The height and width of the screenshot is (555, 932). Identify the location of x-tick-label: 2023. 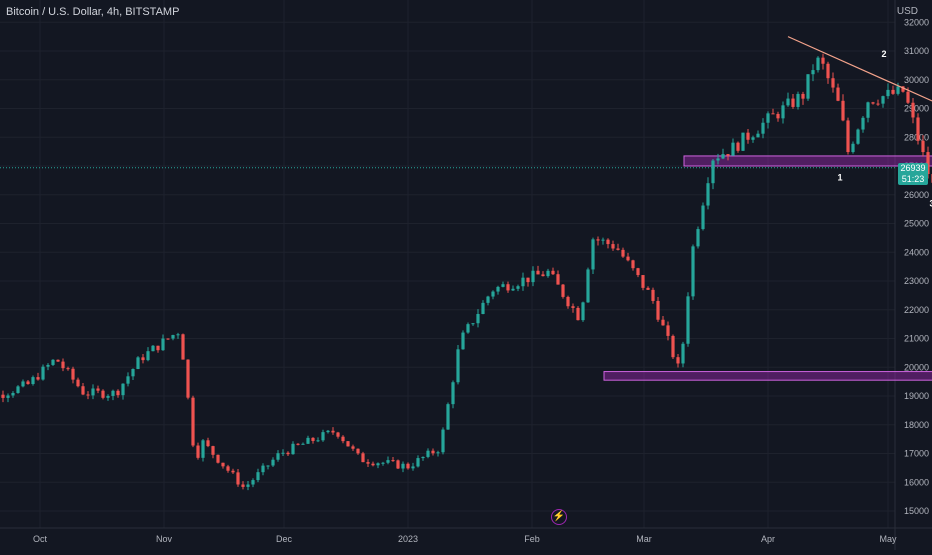
(408, 539).